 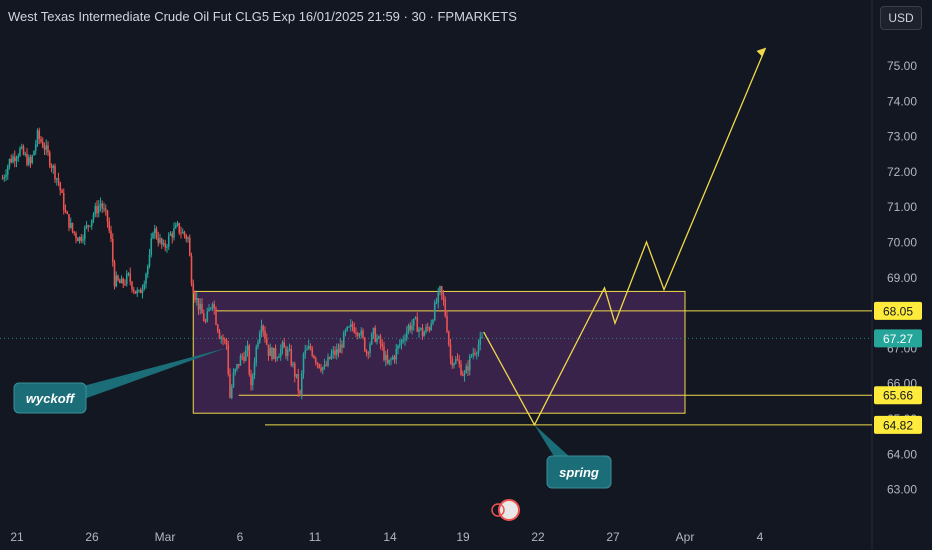 I want to click on wyckoff-callout-text: wyckoff, so click(x=51, y=398).